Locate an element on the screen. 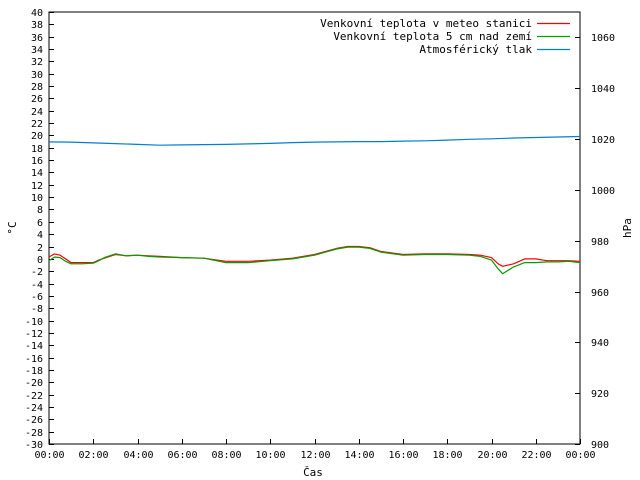 This screenshot has width=640, height=480. y2-tick-label: 1040 is located at coordinates (603, 89).